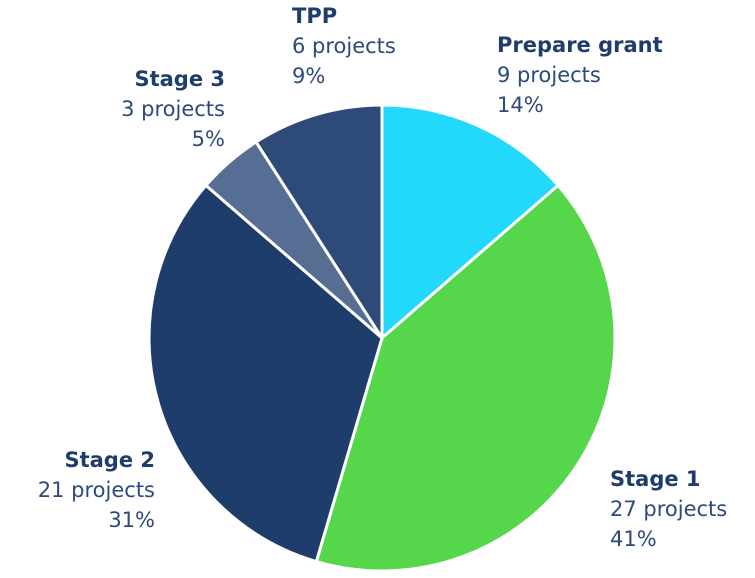 The height and width of the screenshot is (578, 755). What do you see at coordinates (173, 109) in the screenshot?
I see `slice-count: 3 projects` at bounding box center [173, 109].